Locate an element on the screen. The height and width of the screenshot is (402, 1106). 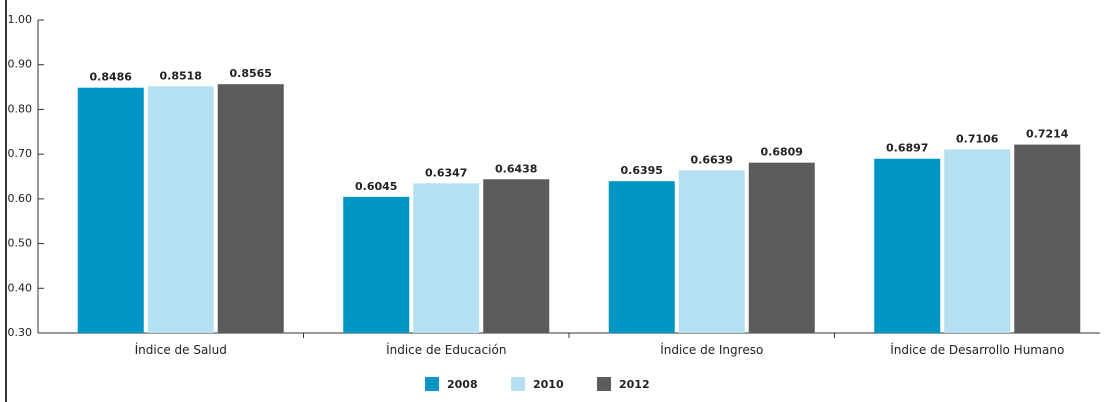
y-tick-label: 0.40 is located at coordinates (20, 287).